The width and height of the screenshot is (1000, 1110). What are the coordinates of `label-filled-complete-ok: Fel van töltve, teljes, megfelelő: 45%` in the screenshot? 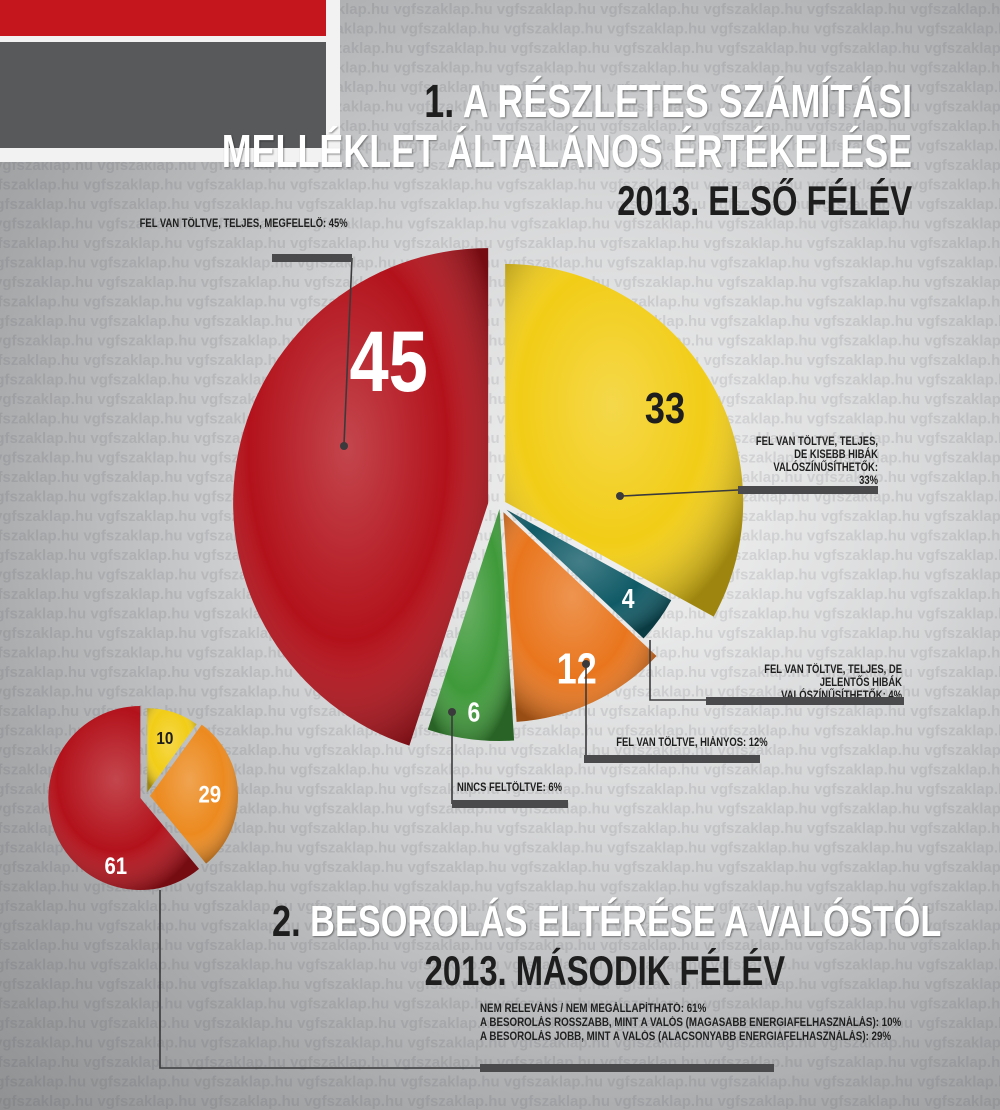 It's located at (243, 224).